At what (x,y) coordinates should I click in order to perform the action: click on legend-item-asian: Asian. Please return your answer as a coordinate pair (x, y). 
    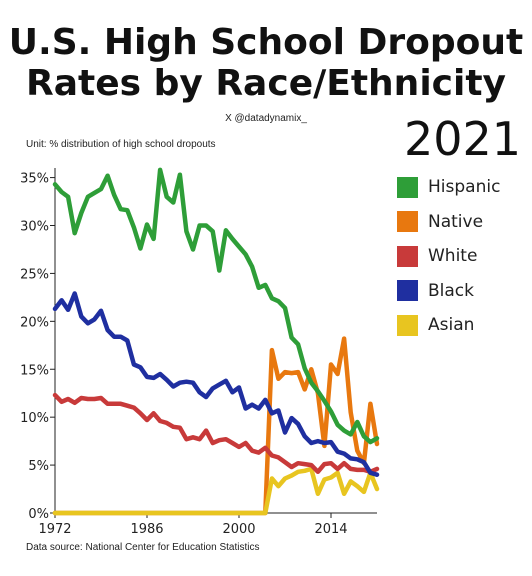
    Looking at the image, I should click on (448, 325).